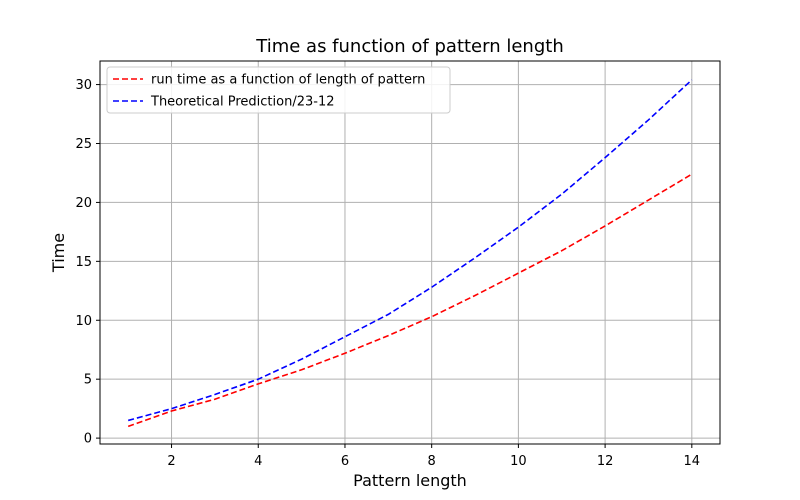  I want to click on x-tick-label: 14, so click(692, 461).